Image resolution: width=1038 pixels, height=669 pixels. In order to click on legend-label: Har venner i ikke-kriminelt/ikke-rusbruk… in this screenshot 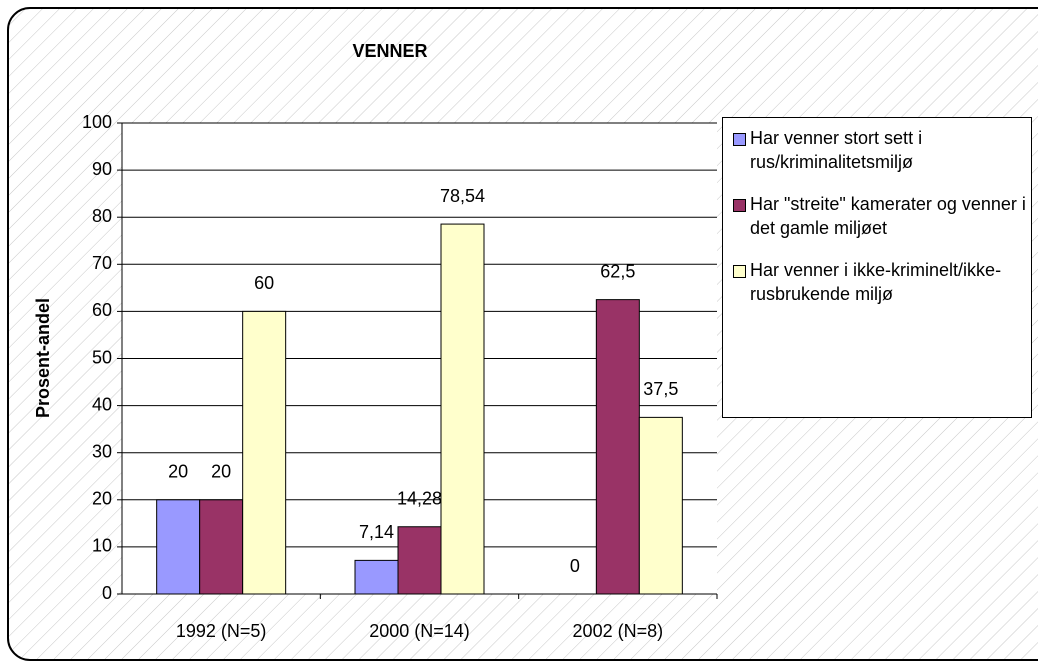, I will do `click(876, 282)`.